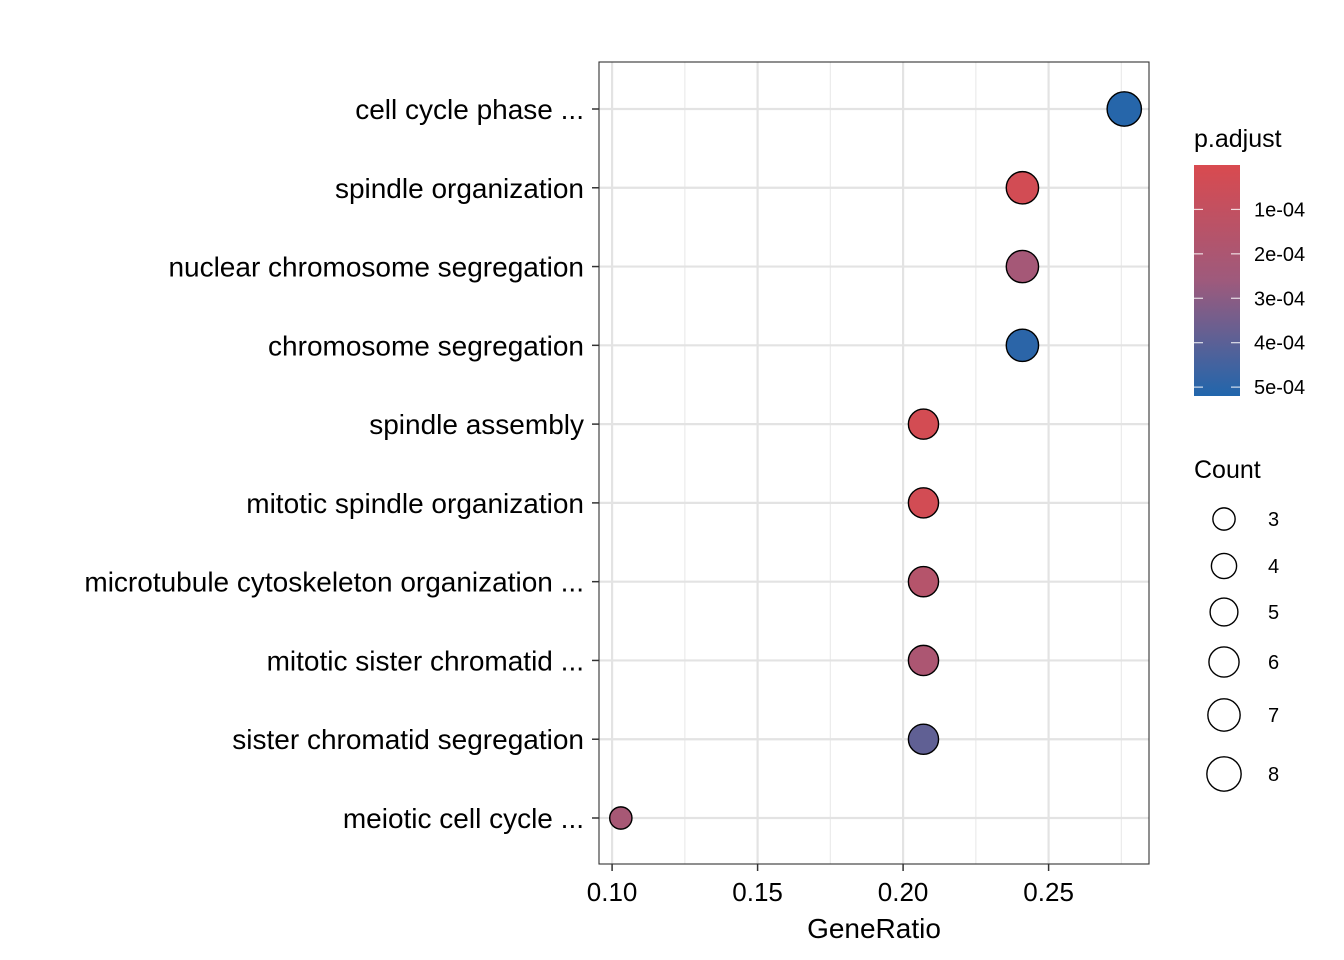 This screenshot has width=1344, height=960. I want to click on size-legend-title: Count, so click(1227, 470).